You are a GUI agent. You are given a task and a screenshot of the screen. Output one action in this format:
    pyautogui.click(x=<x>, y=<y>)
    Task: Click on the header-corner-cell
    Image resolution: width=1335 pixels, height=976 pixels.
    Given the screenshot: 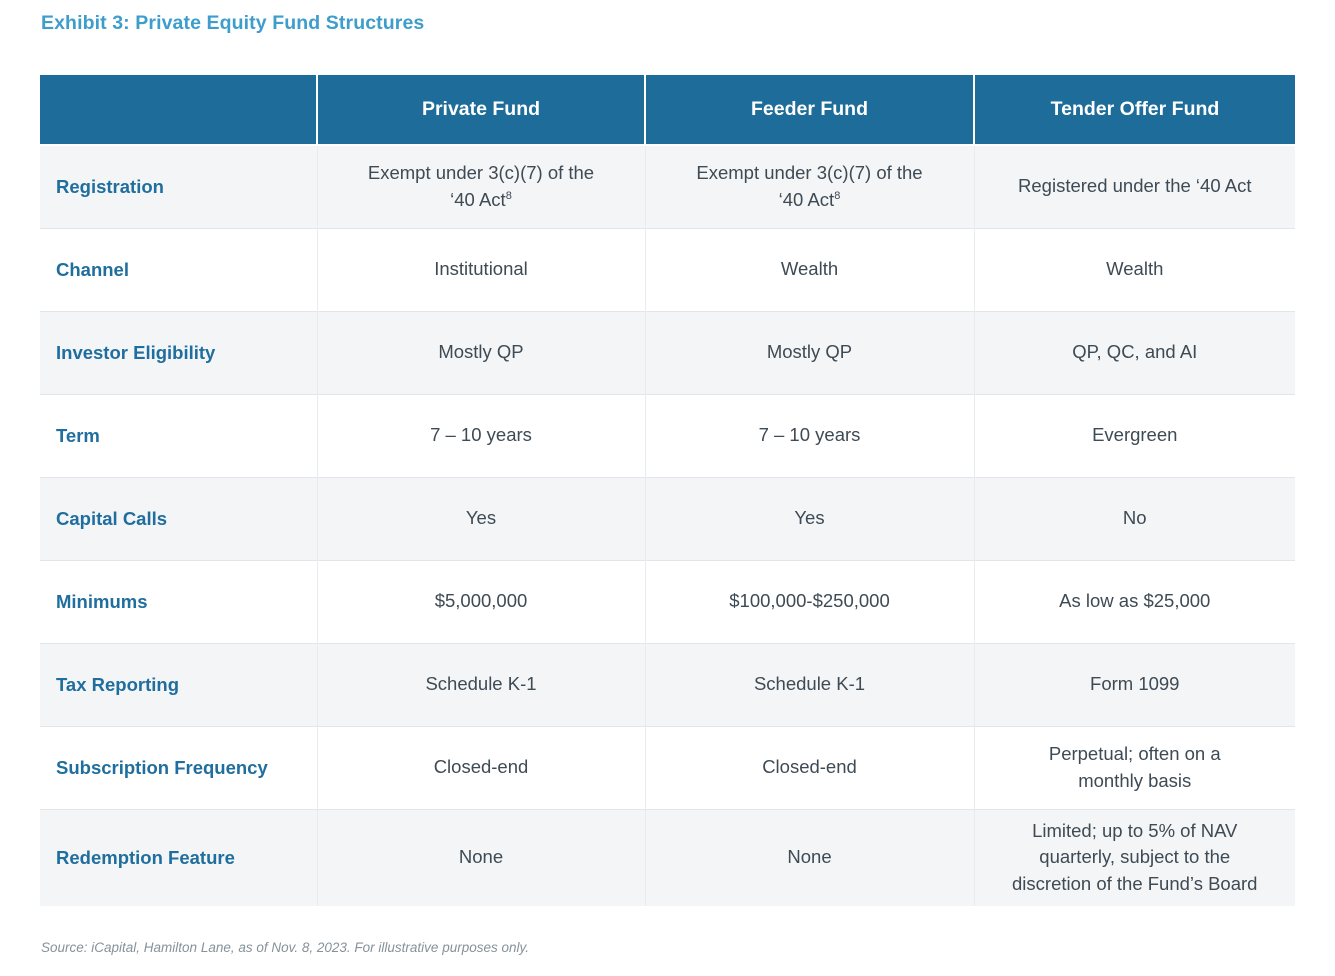 What is the action you would take?
    pyautogui.click(x=178, y=110)
    